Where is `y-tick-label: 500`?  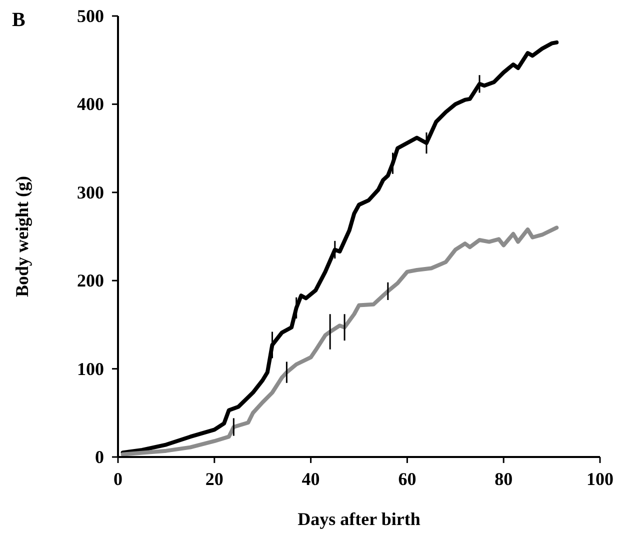
y-tick-label: 500 is located at coordinates (90, 16).